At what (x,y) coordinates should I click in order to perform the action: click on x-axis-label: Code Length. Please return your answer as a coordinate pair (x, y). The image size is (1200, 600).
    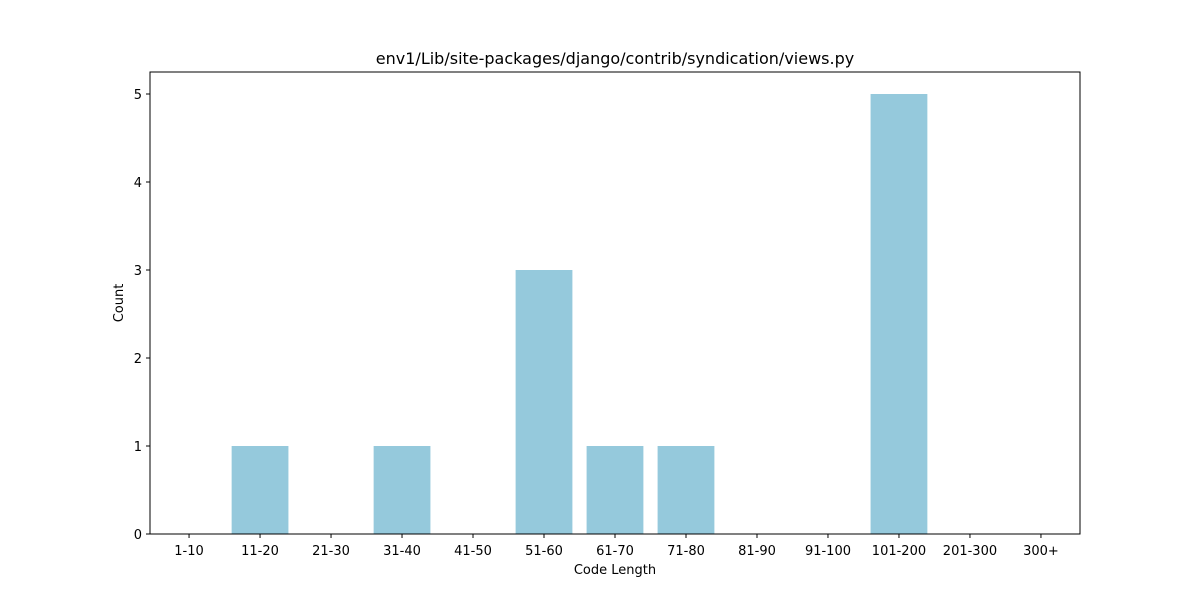
    Looking at the image, I should click on (615, 570).